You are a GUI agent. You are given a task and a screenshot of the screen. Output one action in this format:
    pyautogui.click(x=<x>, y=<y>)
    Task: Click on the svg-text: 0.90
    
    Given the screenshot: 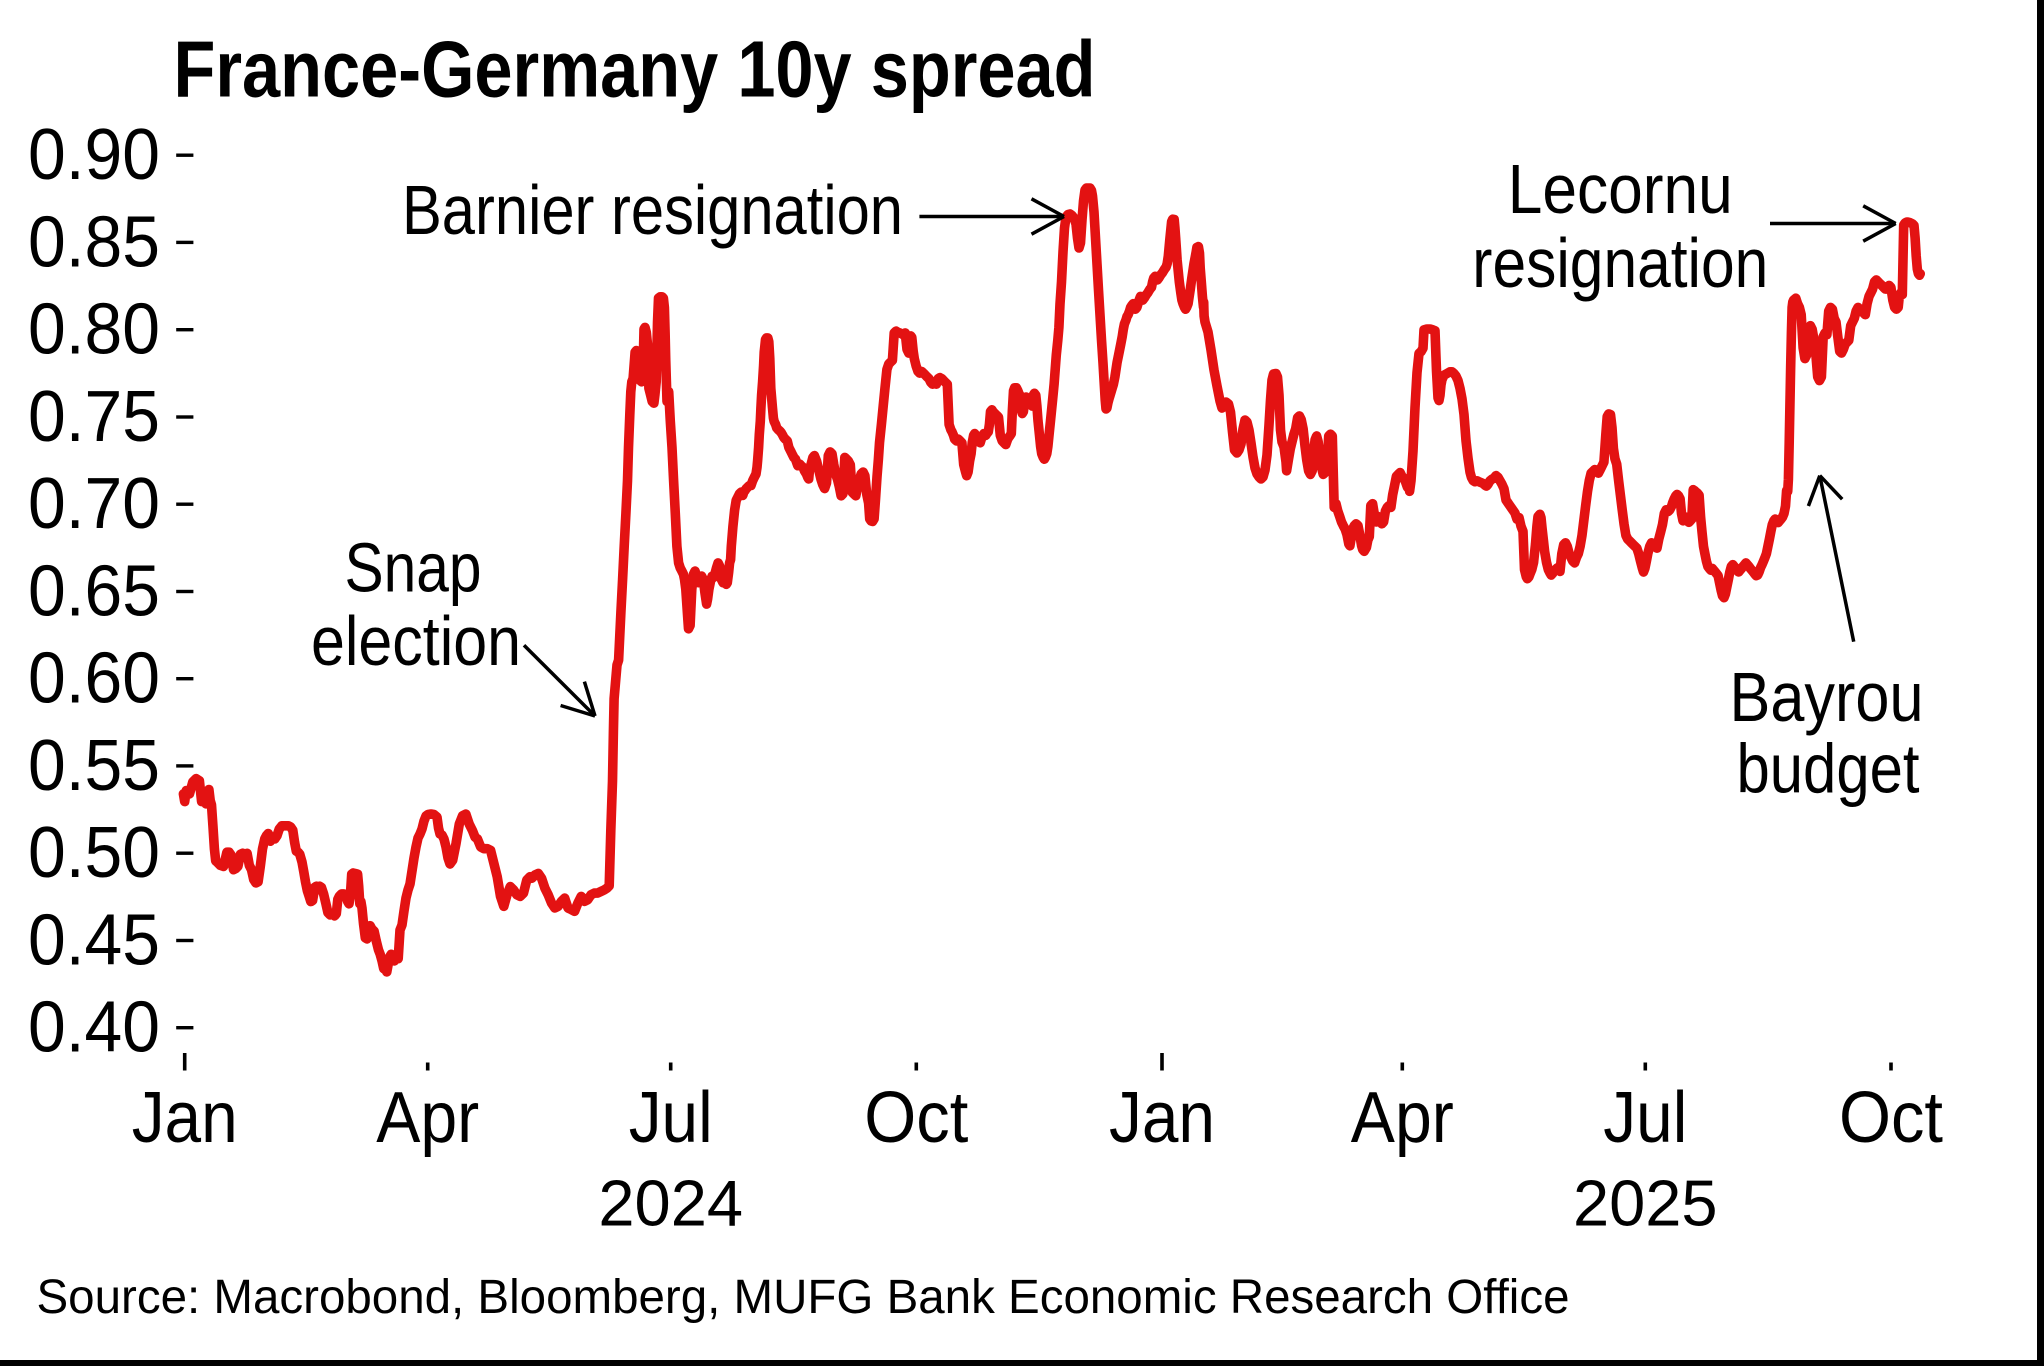 What is the action you would take?
    pyautogui.click(x=94, y=155)
    